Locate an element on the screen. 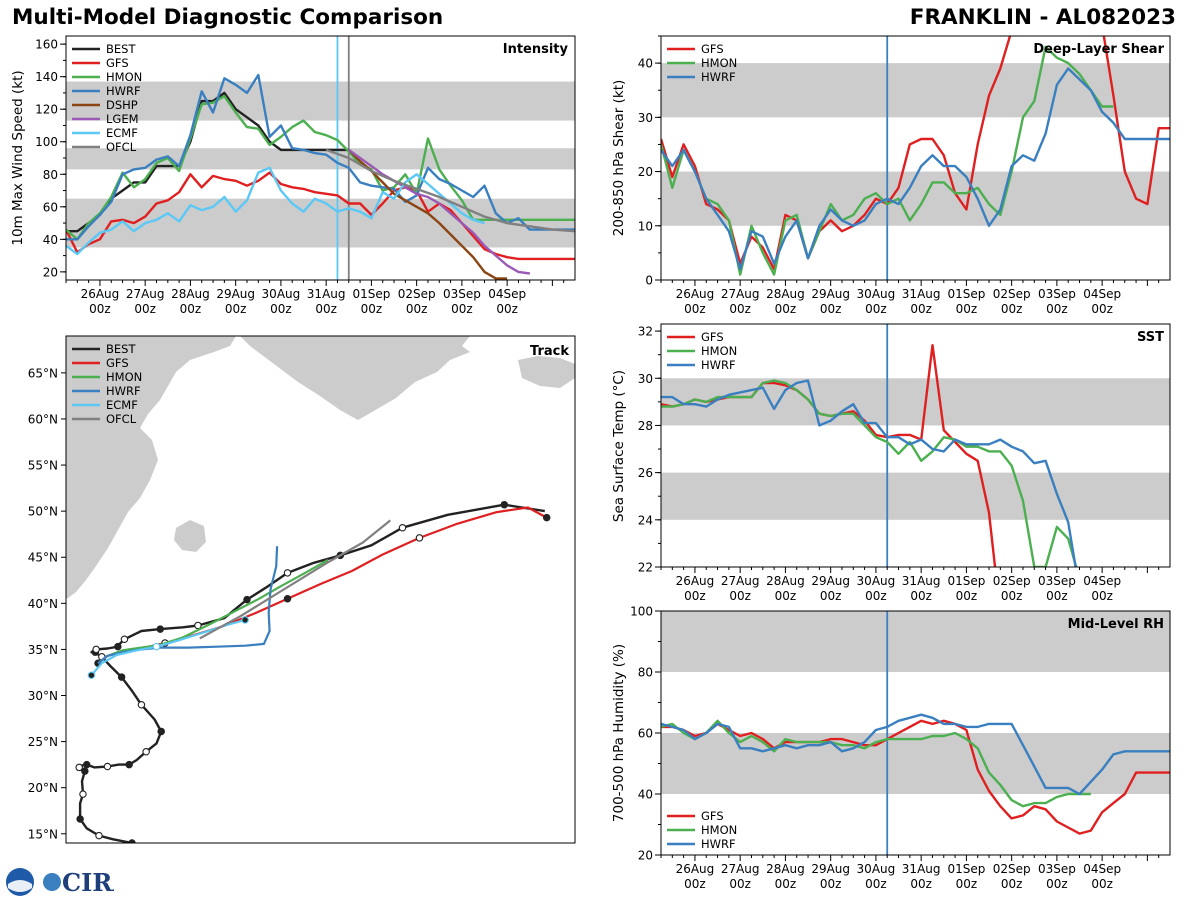 Image resolution: width=1200 pixels, height=900 pixels. intensity-legend-label-dshp: DSHP is located at coordinates (122, 105).